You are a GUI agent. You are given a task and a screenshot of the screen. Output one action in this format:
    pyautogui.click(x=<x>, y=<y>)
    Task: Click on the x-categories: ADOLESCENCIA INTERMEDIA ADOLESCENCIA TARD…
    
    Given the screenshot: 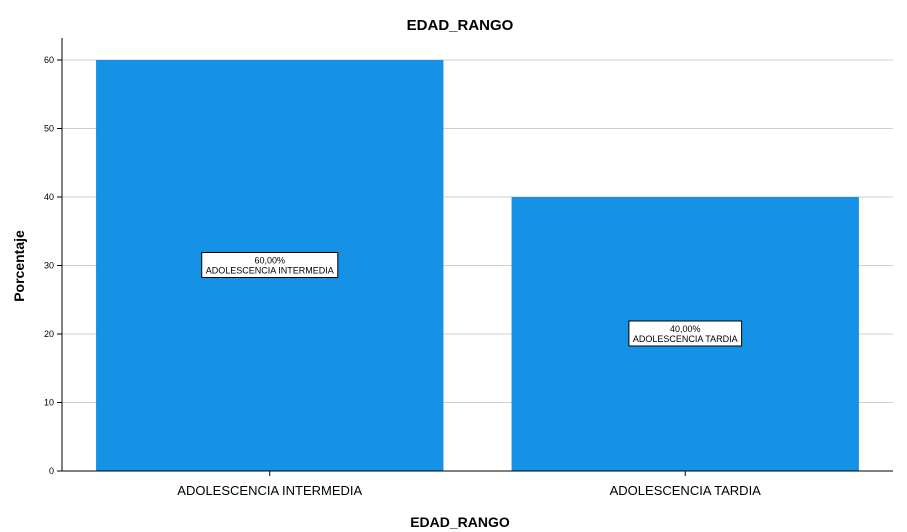 What is the action you would take?
    pyautogui.click(x=469, y=484)
    